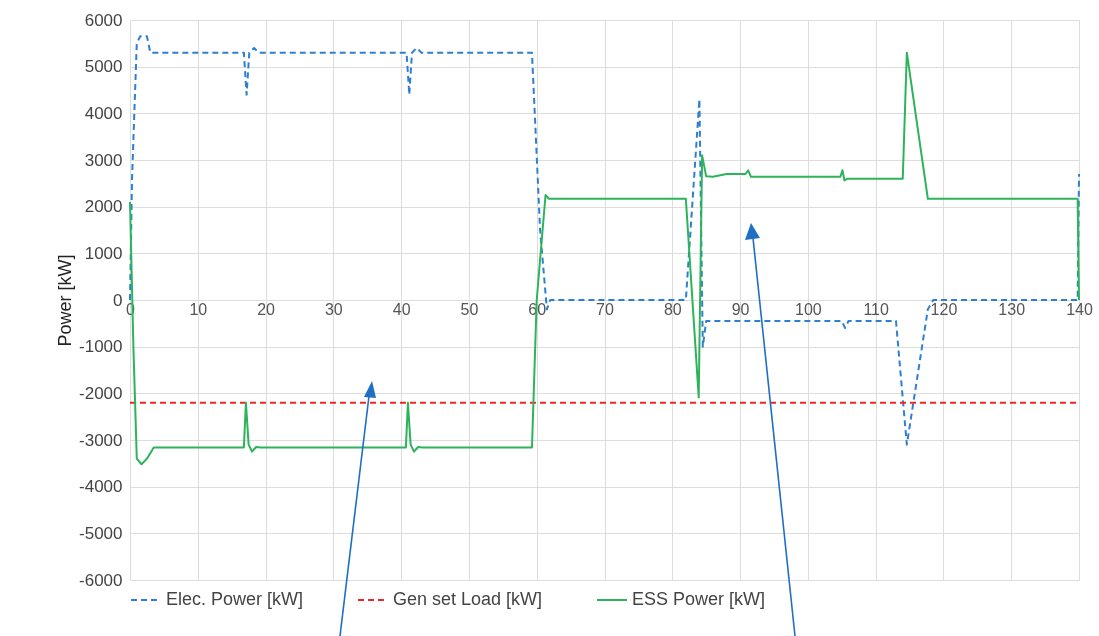 This screenshot has height=636, width=1099. Describe the element at coordinates (101, 487) in the screenshot. I see `y-tick-label: -4000` at that location.